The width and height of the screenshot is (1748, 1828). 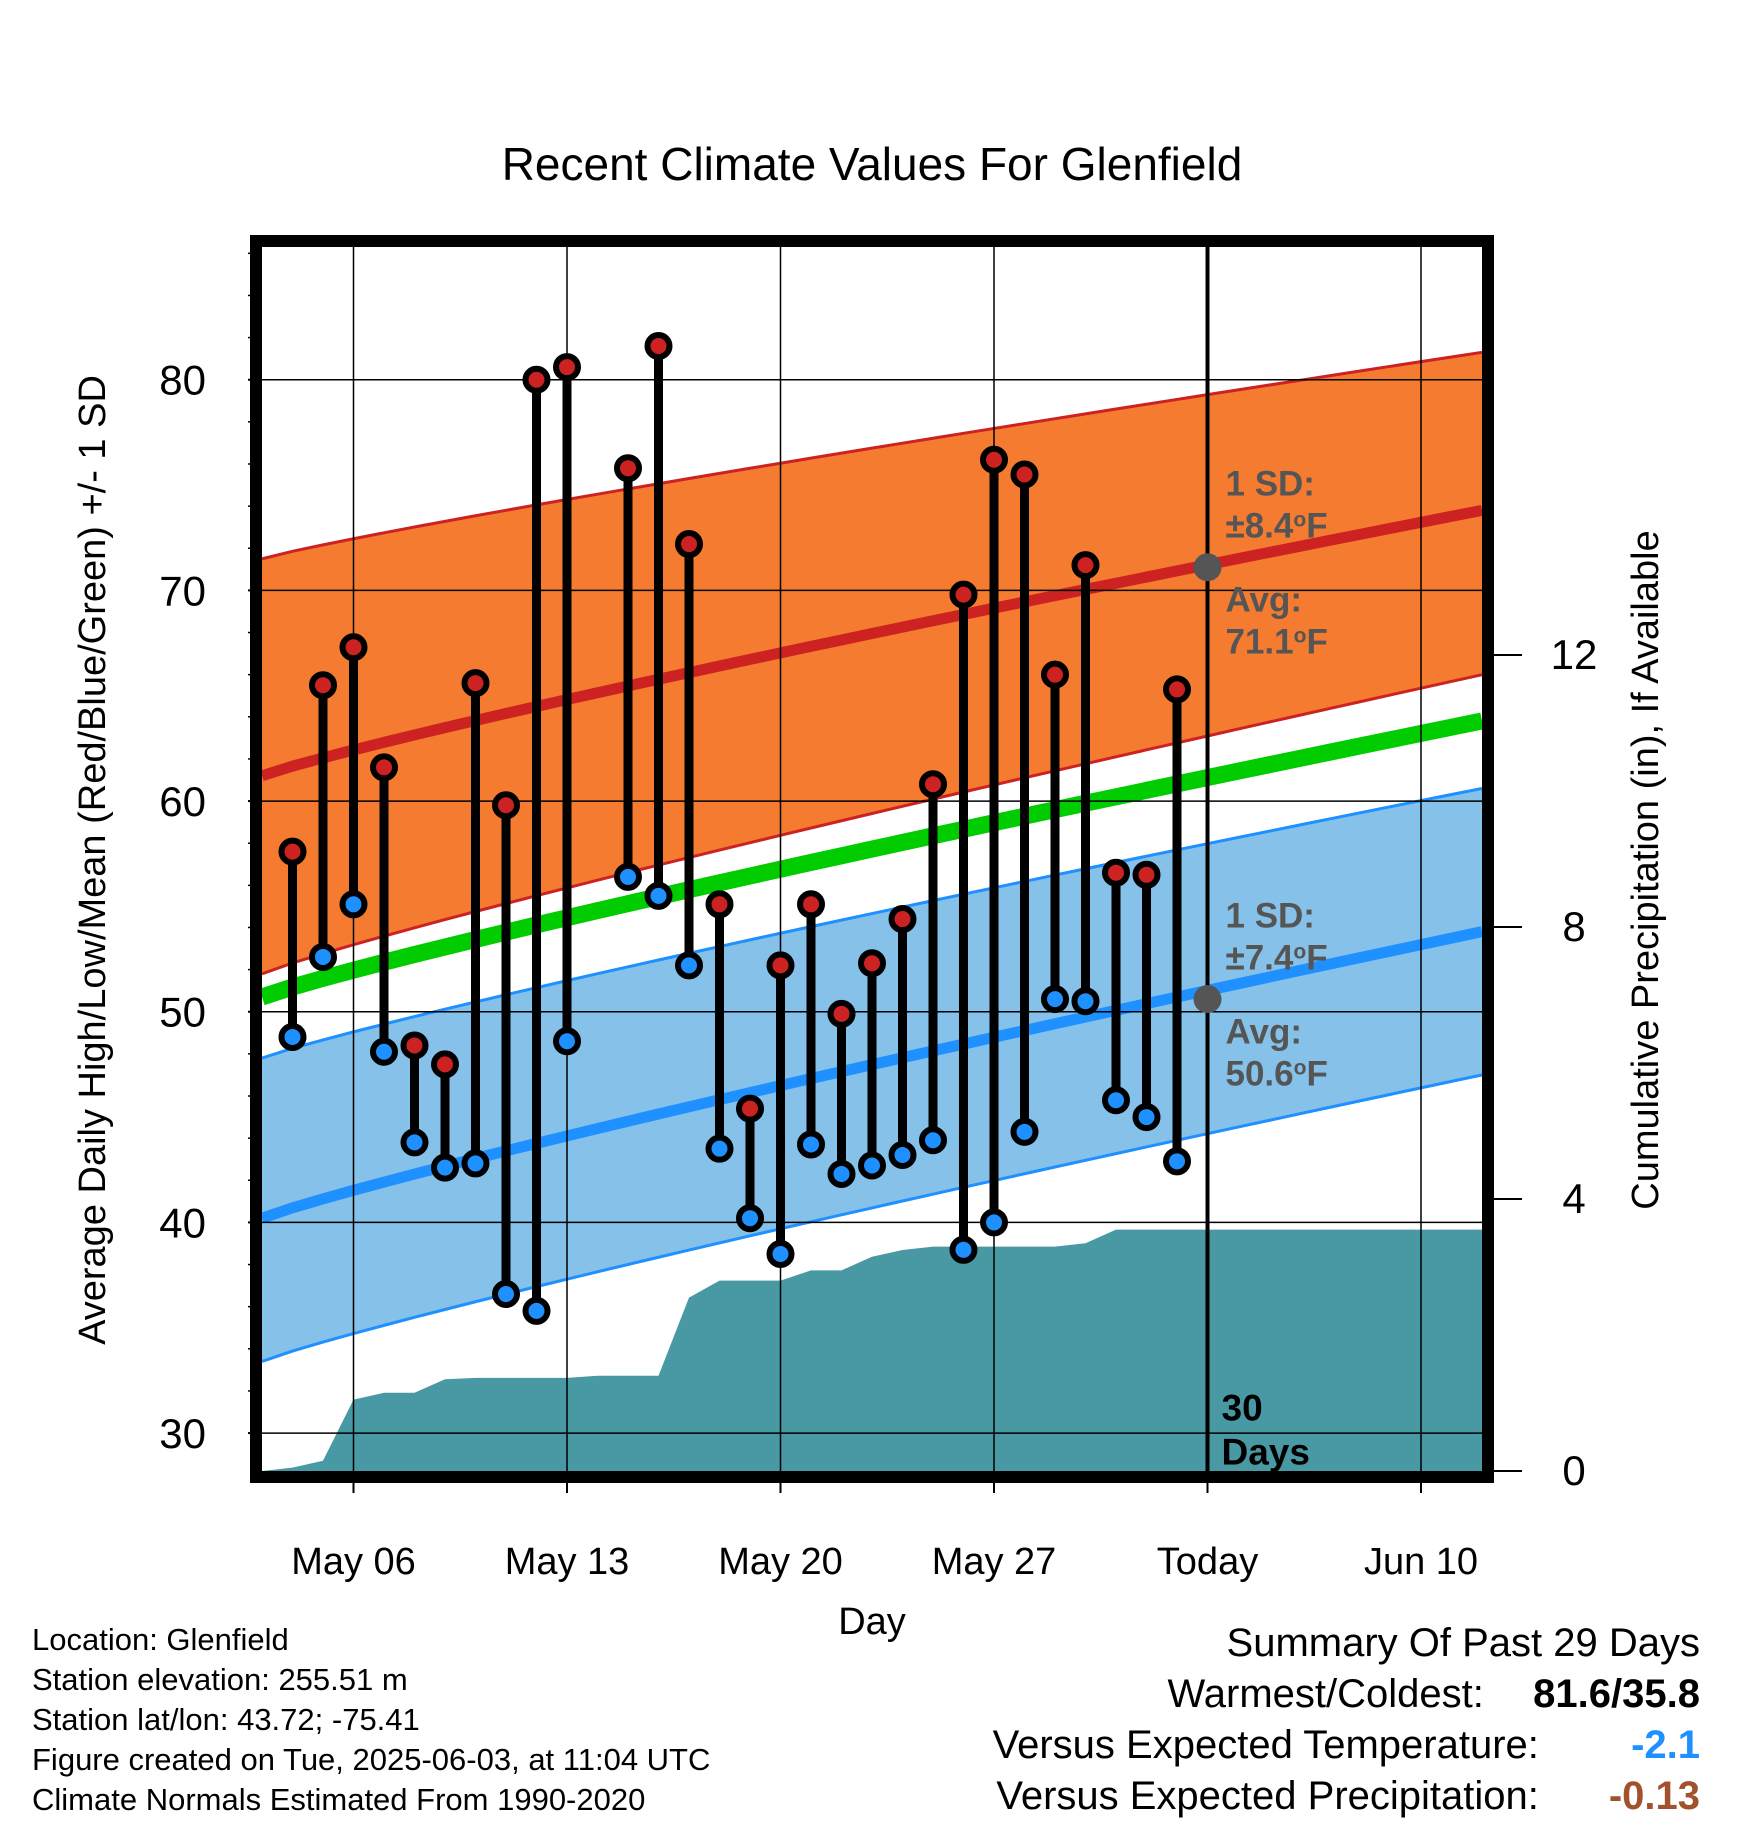 I want to click on summary-precip: Versus Expected Precipitation: -0.13, so click(x=1346, y=1796).